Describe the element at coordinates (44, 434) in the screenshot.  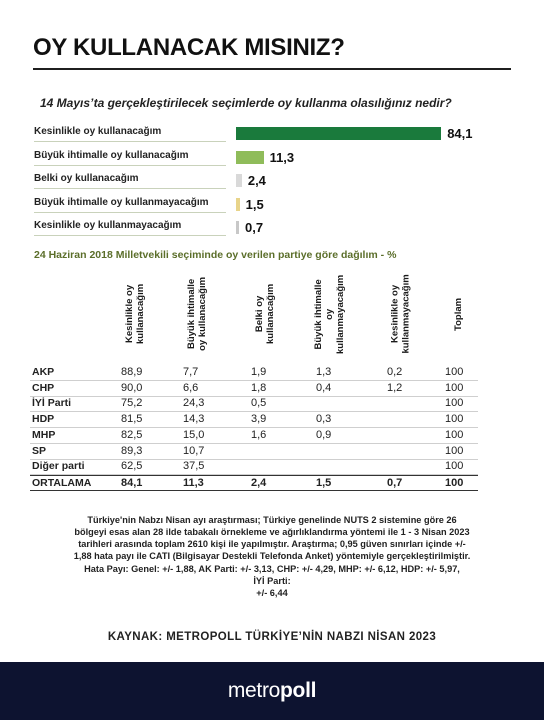
I see `party-name: MHP` at that location.